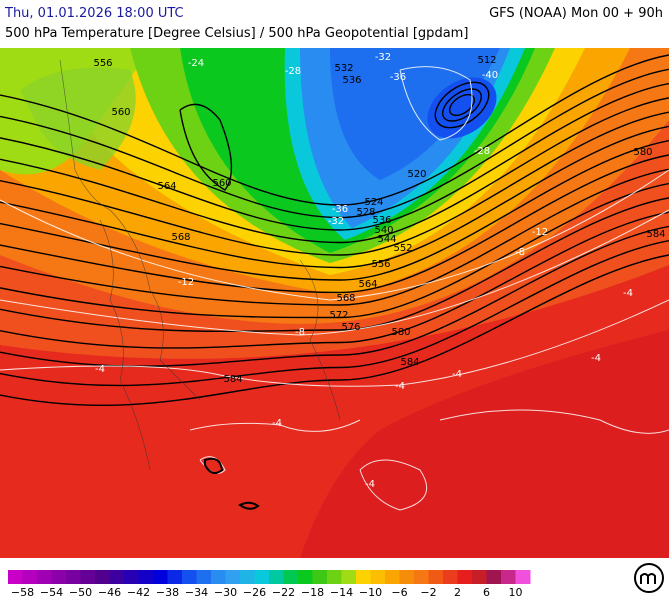  Describe the element at coordinates (428, 592) in the screenshot. I see `colorbar-label: −2` at that location.